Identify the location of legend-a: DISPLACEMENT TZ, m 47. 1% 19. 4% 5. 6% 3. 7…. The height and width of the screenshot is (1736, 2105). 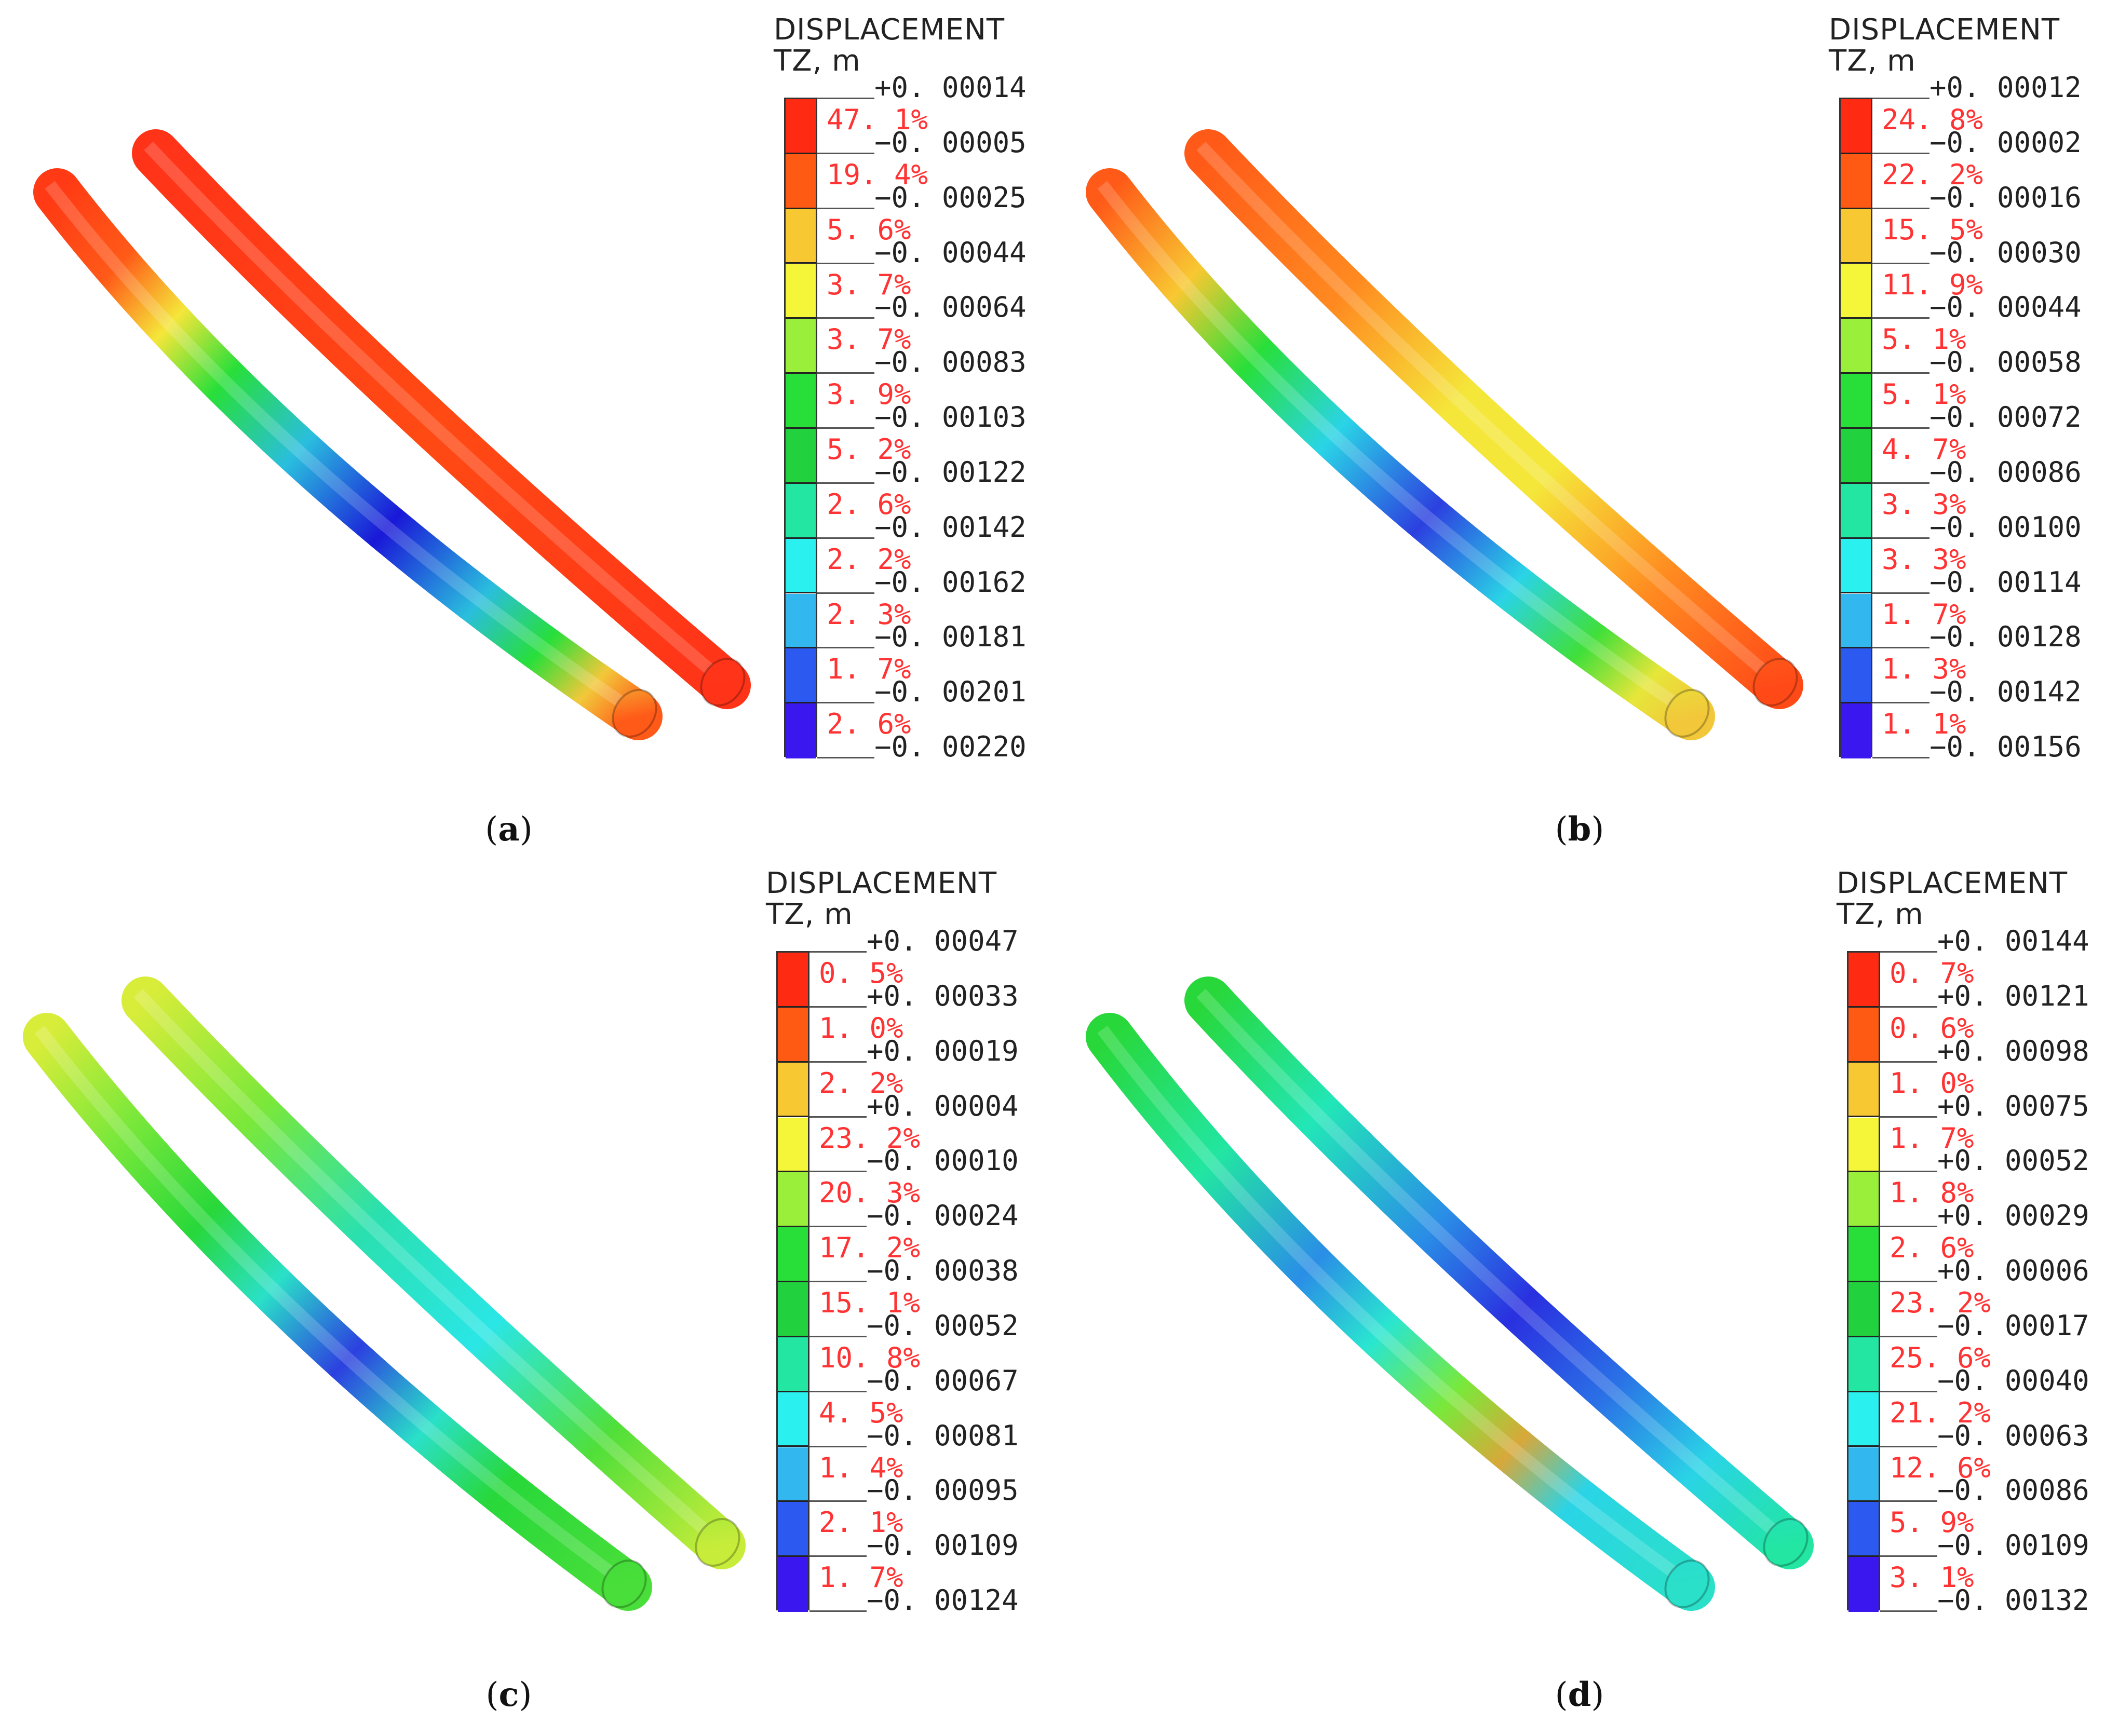
(909, 393).